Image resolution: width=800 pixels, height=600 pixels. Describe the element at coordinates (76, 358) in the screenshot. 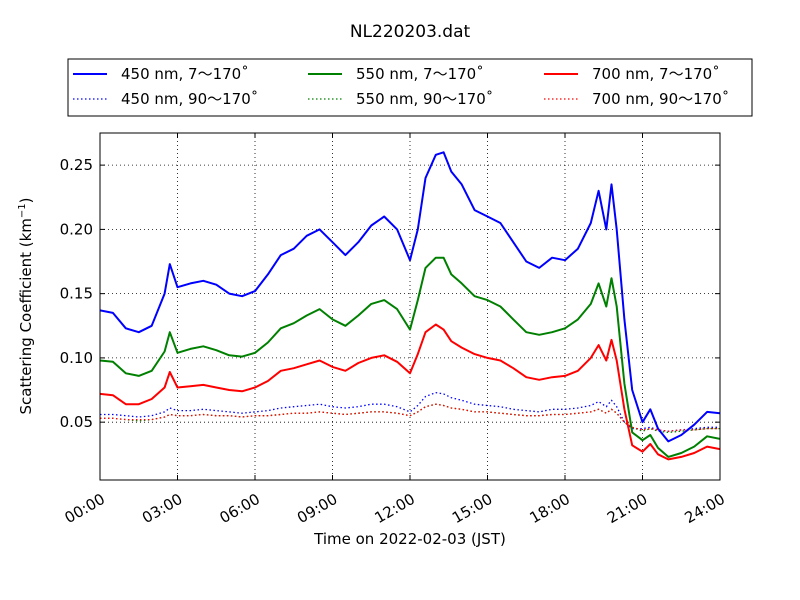

I see `y-tick-label: 0.10` at that location.